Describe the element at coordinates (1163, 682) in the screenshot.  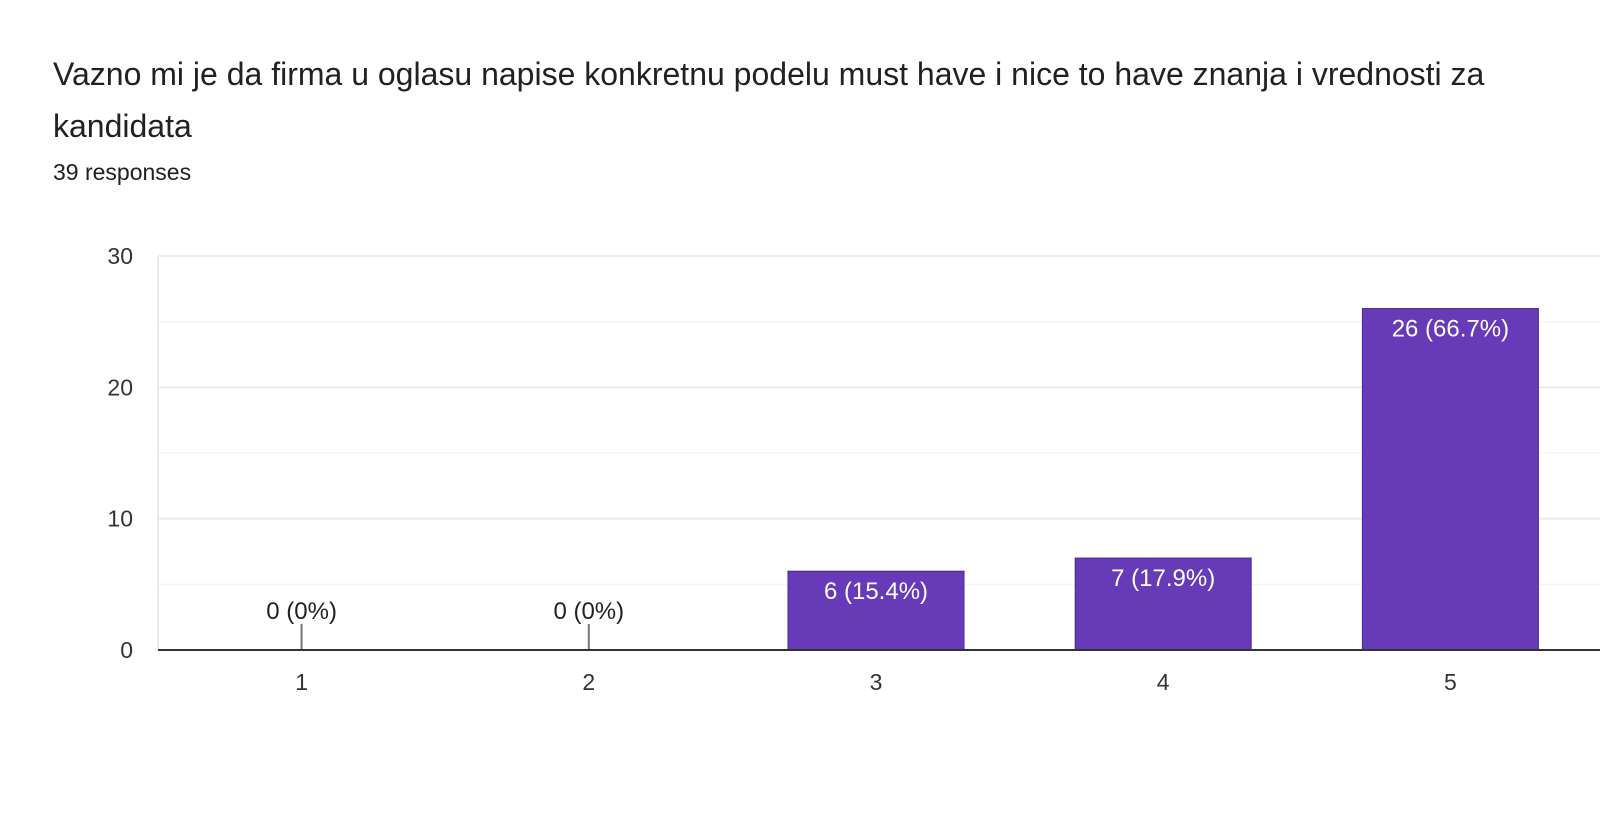
I see `x-tick-label: 4` at that location.